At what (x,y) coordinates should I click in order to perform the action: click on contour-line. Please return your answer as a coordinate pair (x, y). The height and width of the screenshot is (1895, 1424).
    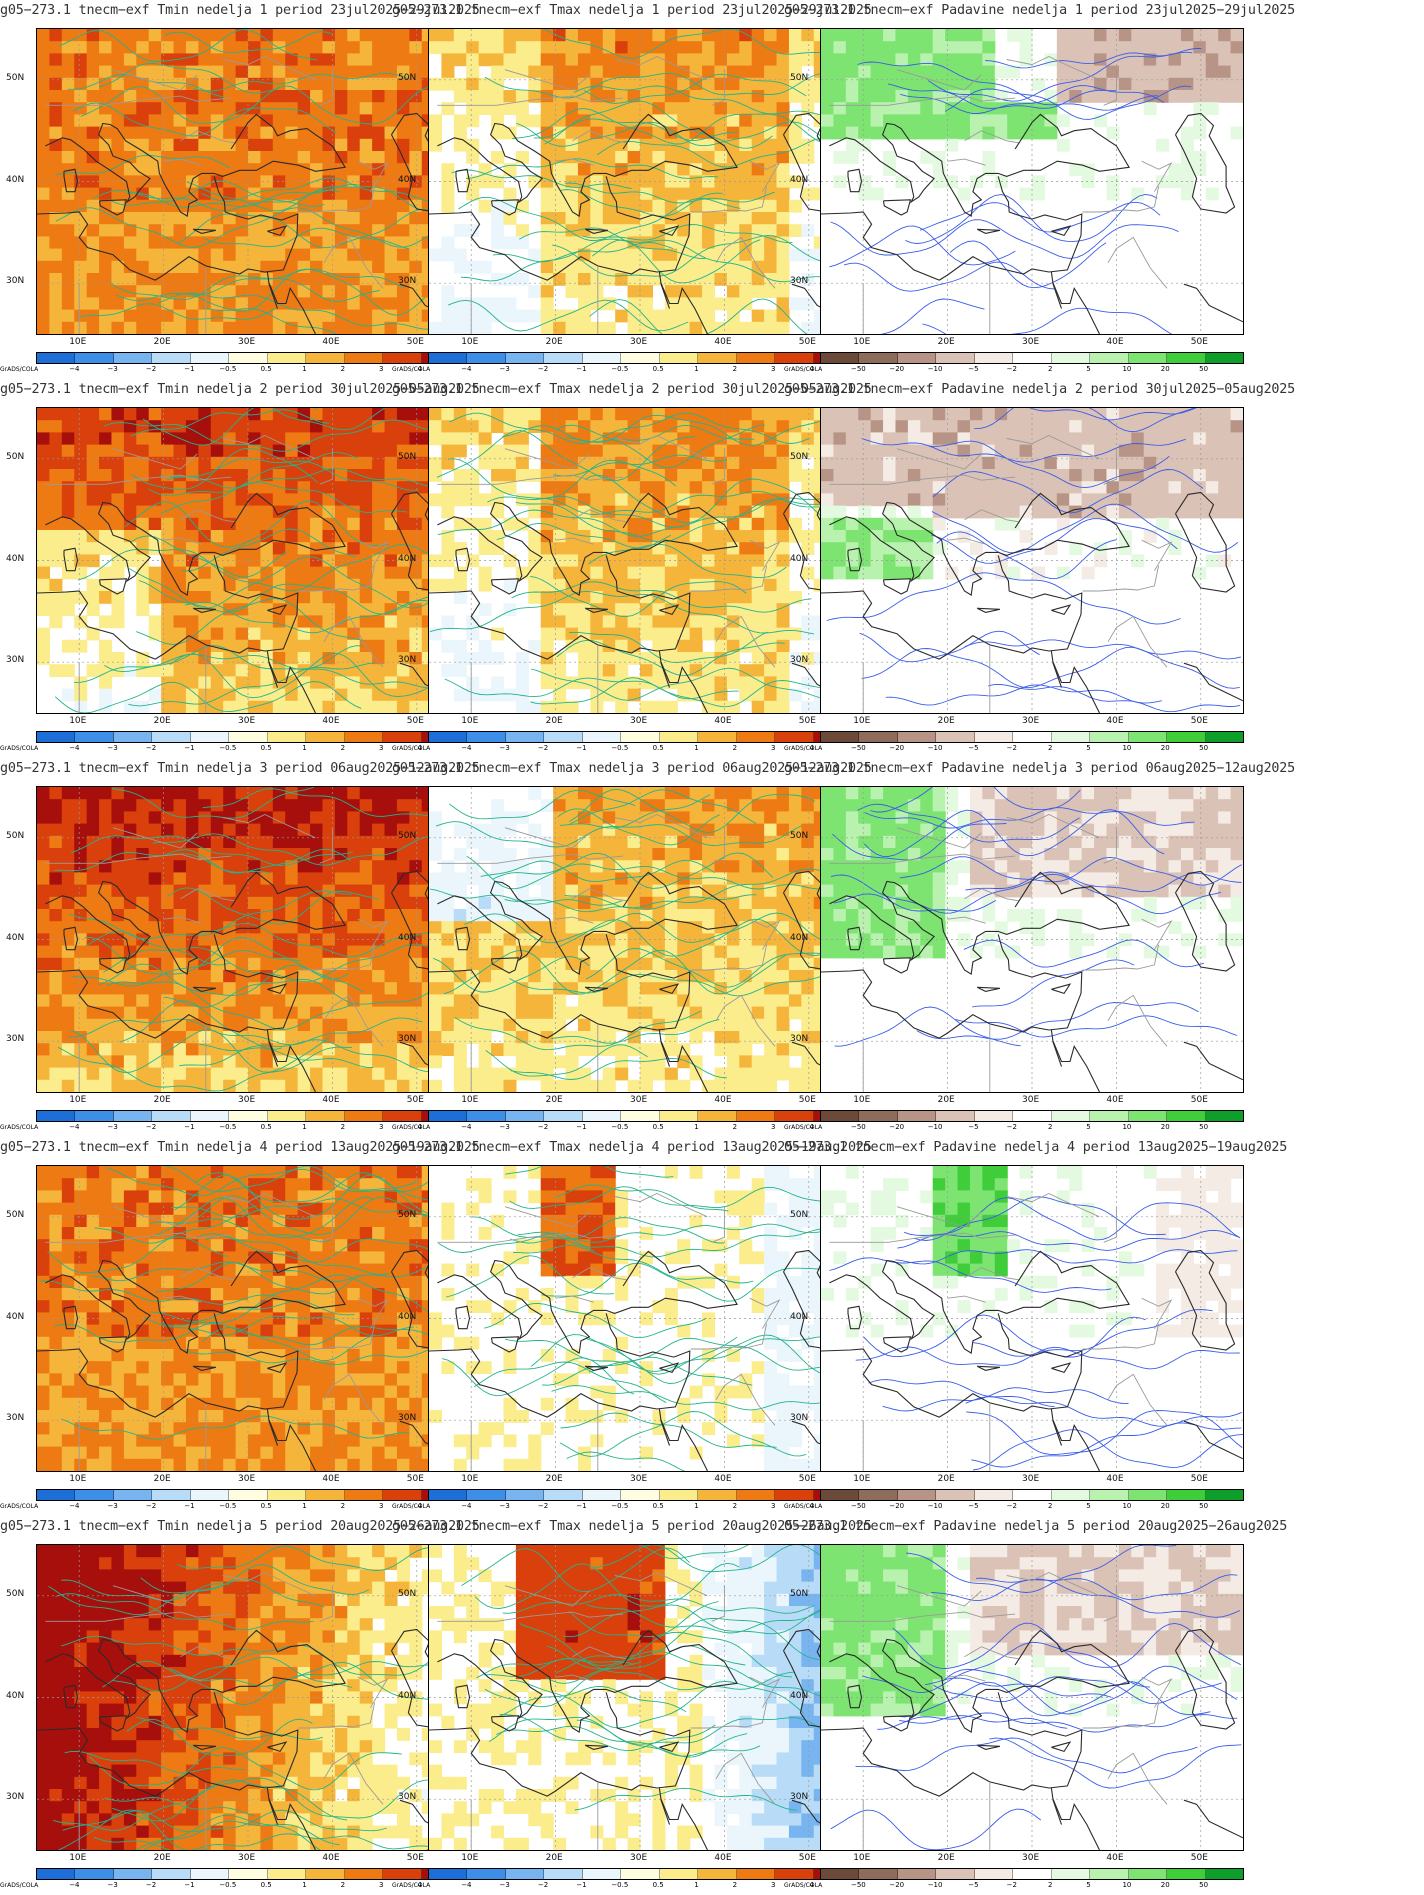
    Looking at the image, I should click on (301, 82).